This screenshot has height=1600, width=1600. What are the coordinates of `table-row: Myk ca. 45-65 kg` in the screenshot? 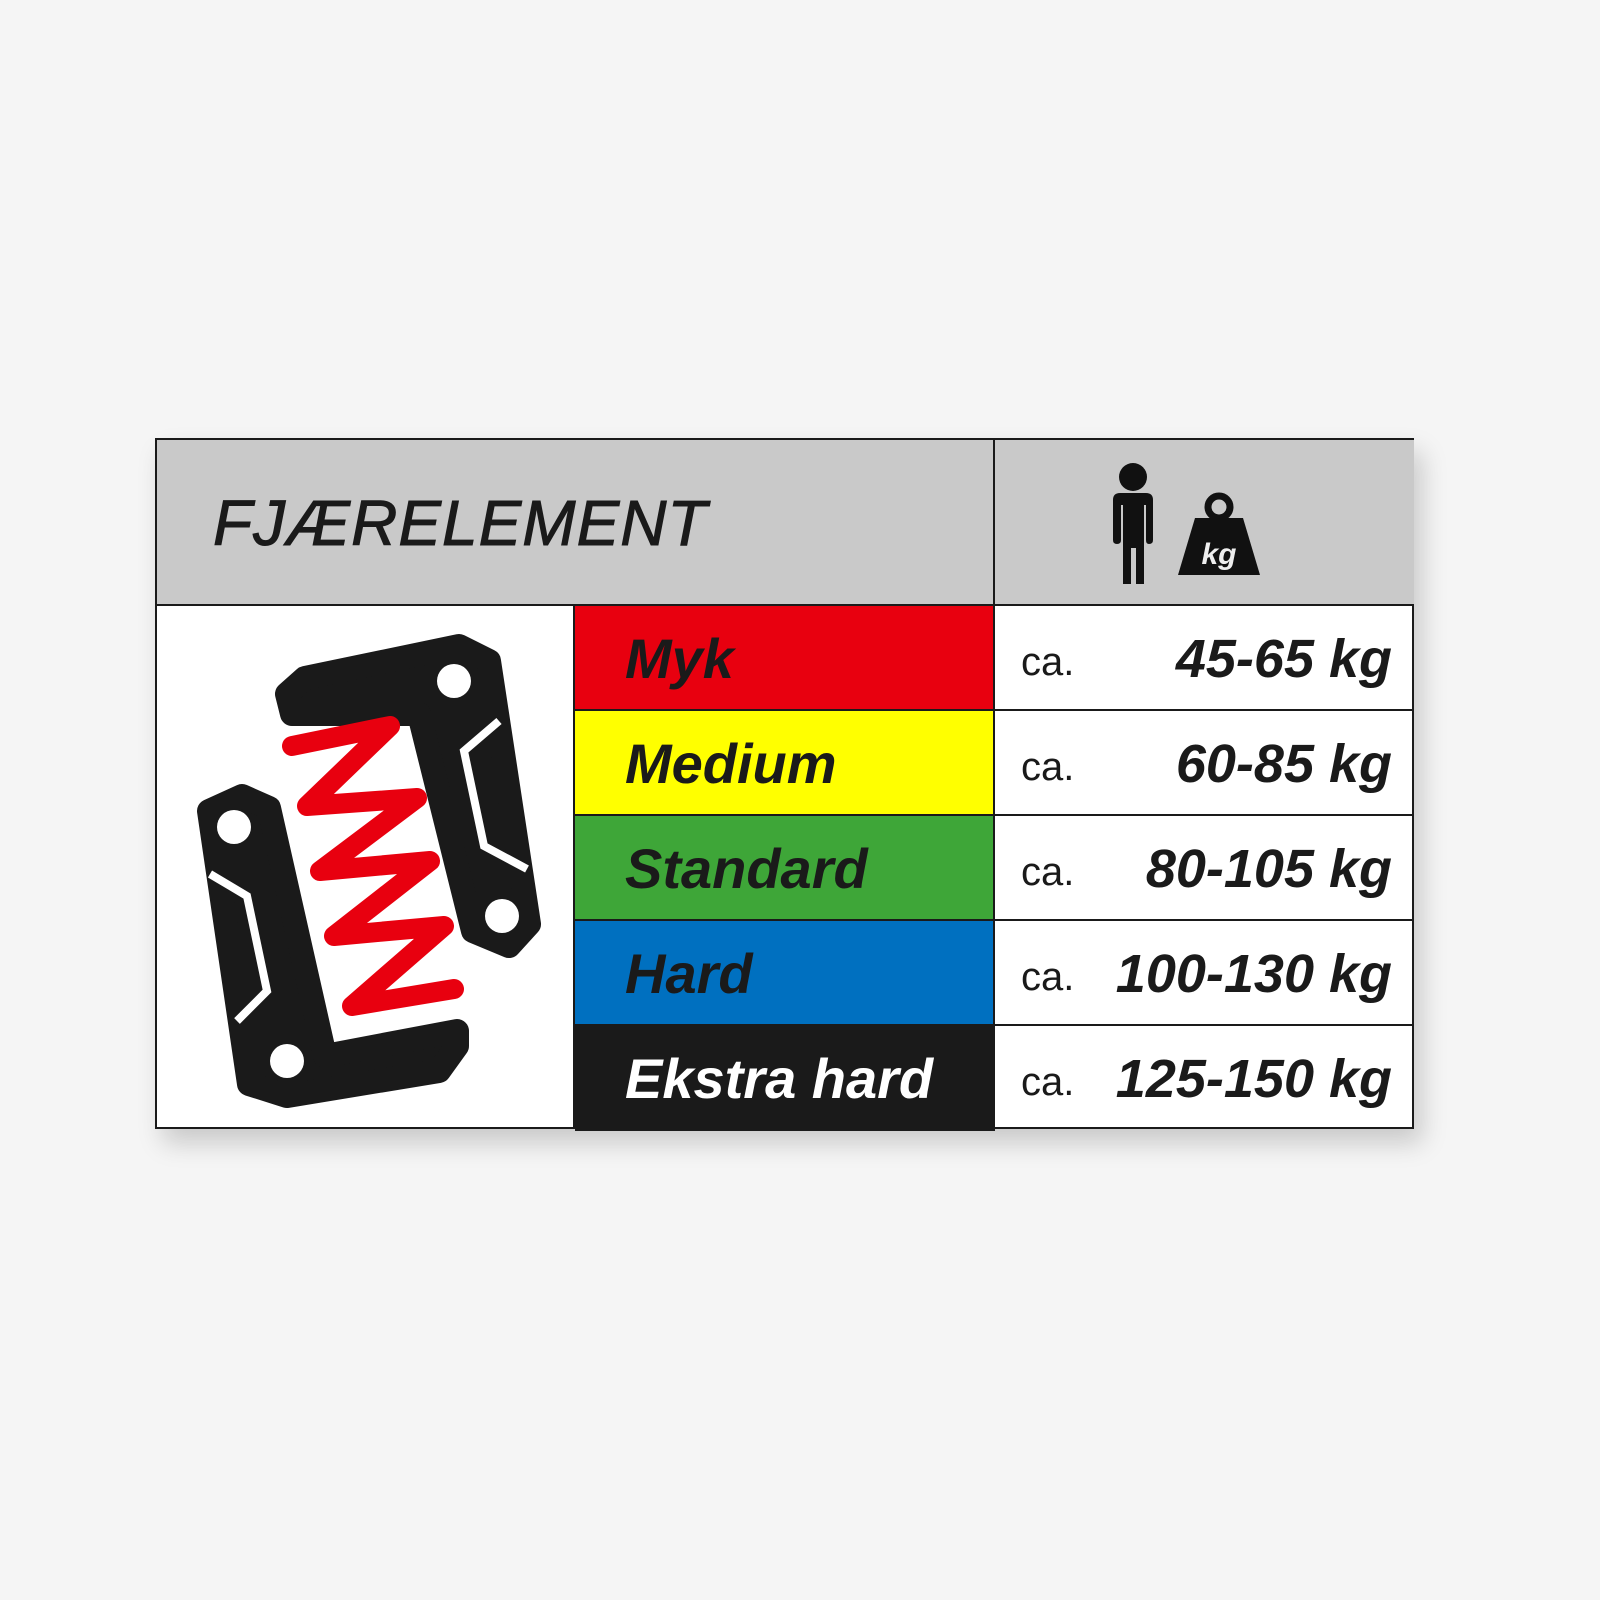 It's located at (994, 658).